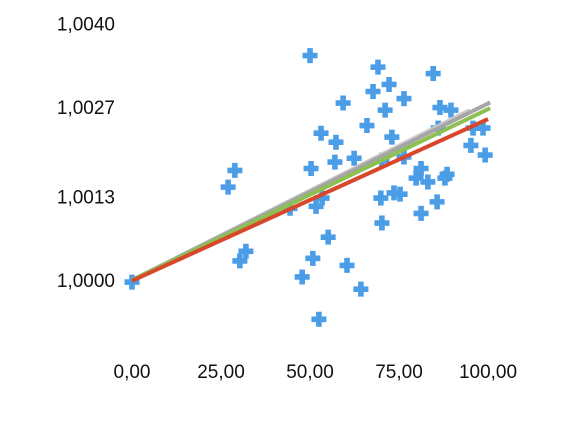  What do you see at coordinates (399, 372) in the screenshot?
I see `x-tick-label: 75,00` at bounding box center [399, 372].